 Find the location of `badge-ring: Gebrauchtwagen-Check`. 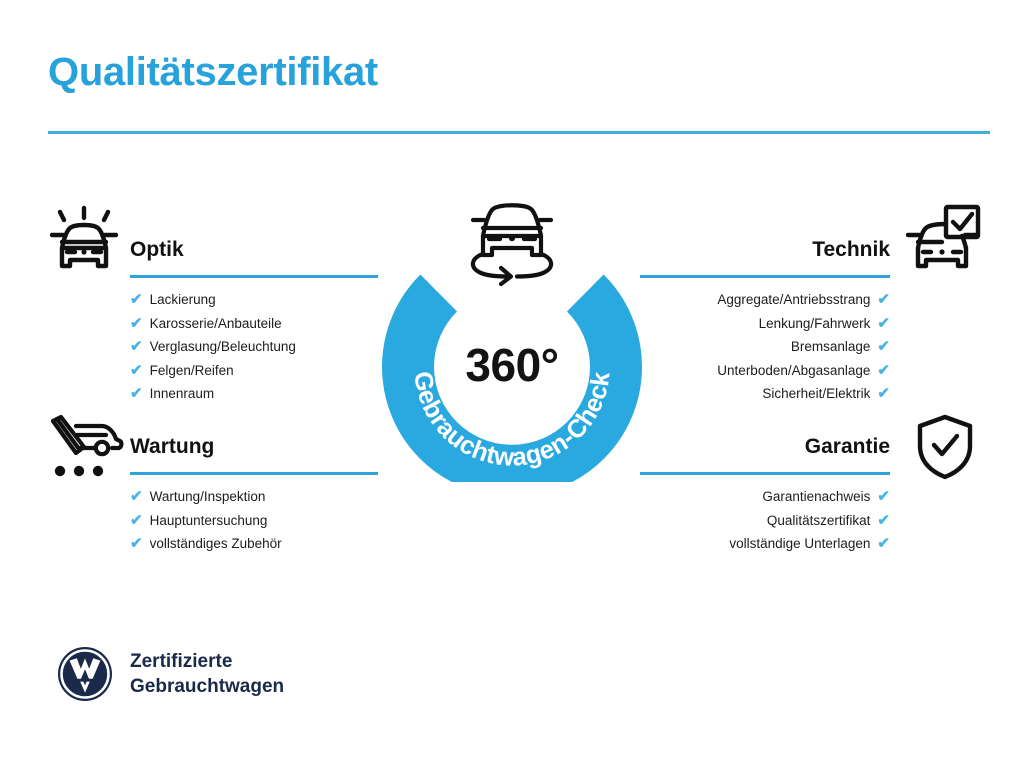

badge-ring: Gebrauchtwagen-Check is located at coordinates (512, 375).